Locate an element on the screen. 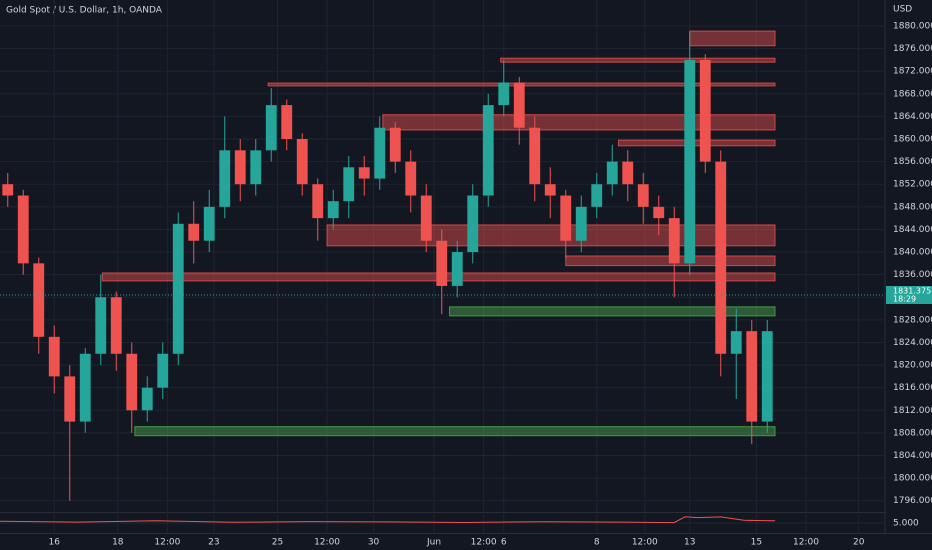  x-tick-label: 18 is located at coordinates (118, 543).